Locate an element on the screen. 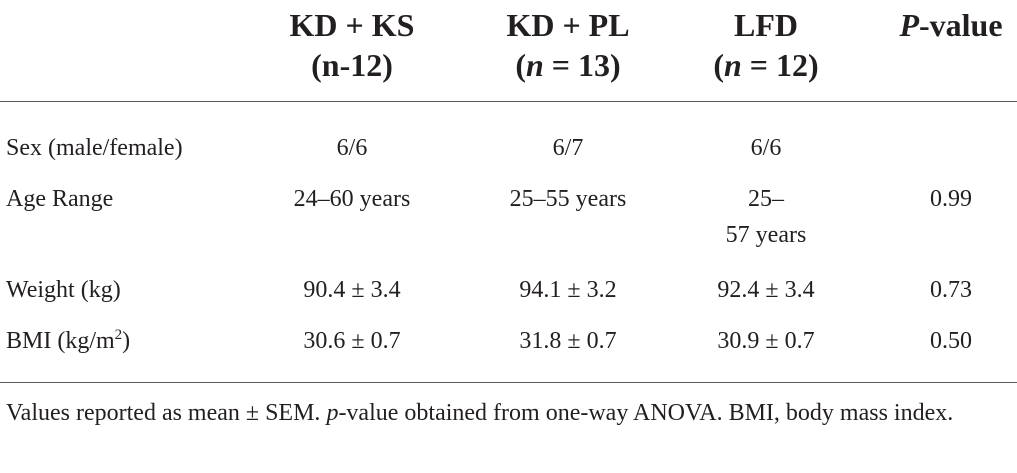 This screenshot has width=1017, height=473. header-kd-pl: KD + PL (n = 13) is located at coordinates (568, 45).